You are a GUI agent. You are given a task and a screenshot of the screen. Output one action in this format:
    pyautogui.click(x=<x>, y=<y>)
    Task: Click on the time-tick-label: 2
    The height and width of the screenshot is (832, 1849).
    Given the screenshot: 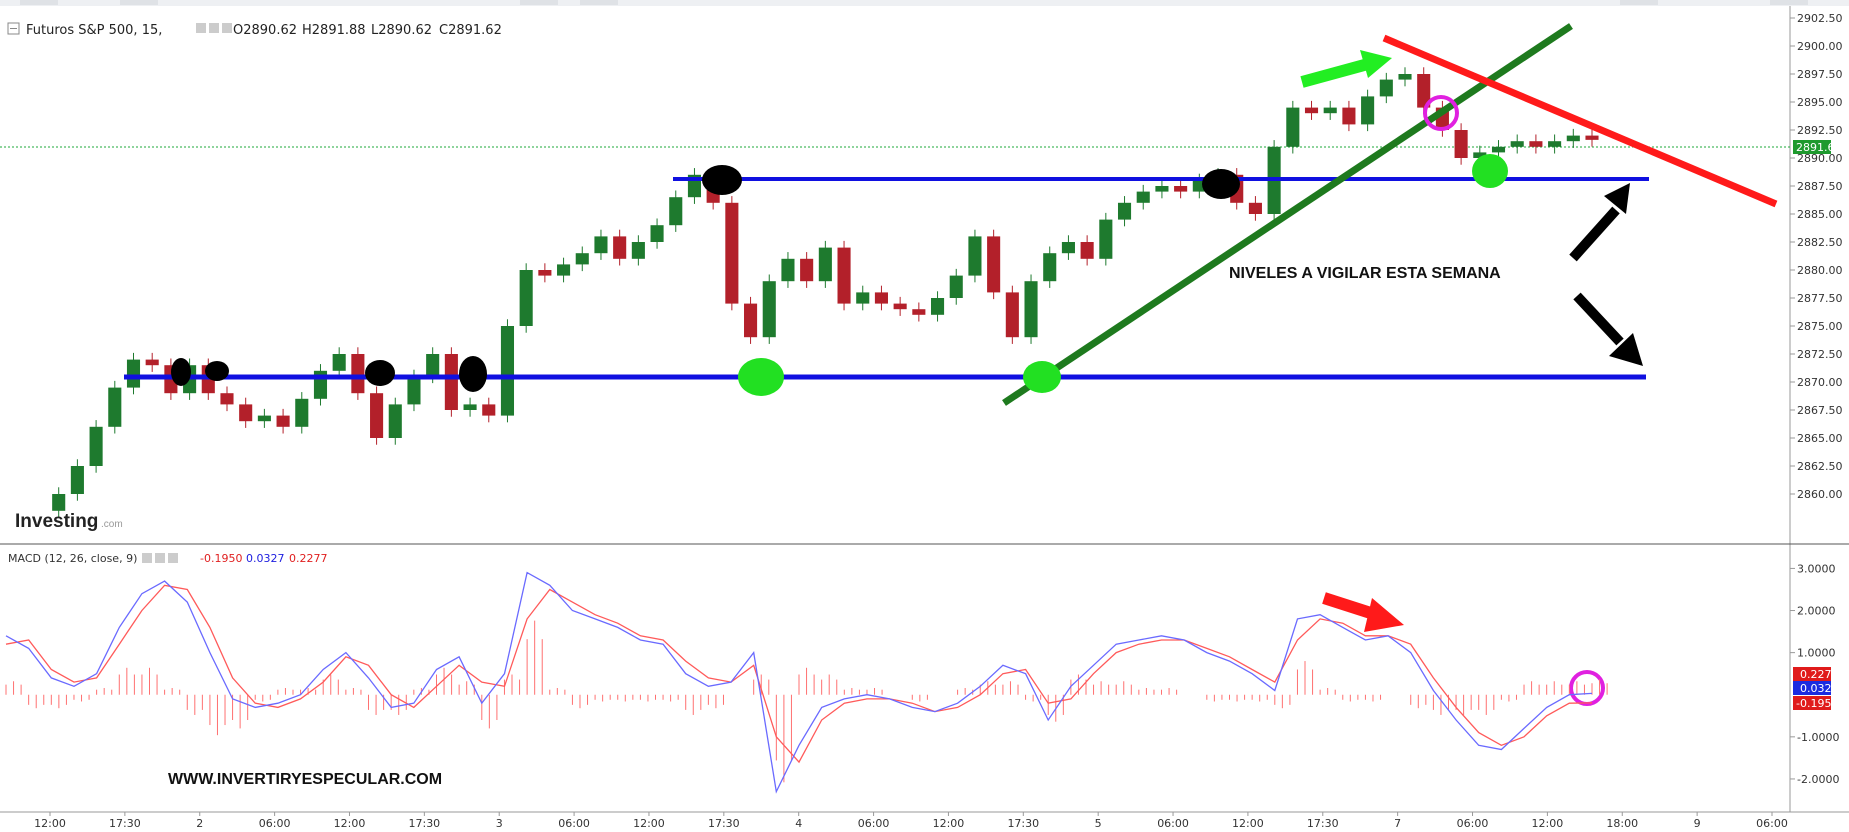 What is the action you would take?
    pyautogui.click(x=199, y=823)
    